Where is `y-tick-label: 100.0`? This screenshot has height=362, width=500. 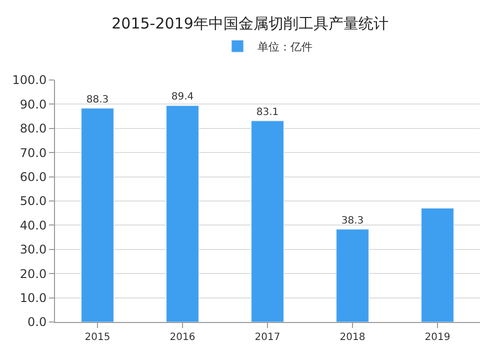 y-tick-label: 100.0 is located at coordinates (29, 80).